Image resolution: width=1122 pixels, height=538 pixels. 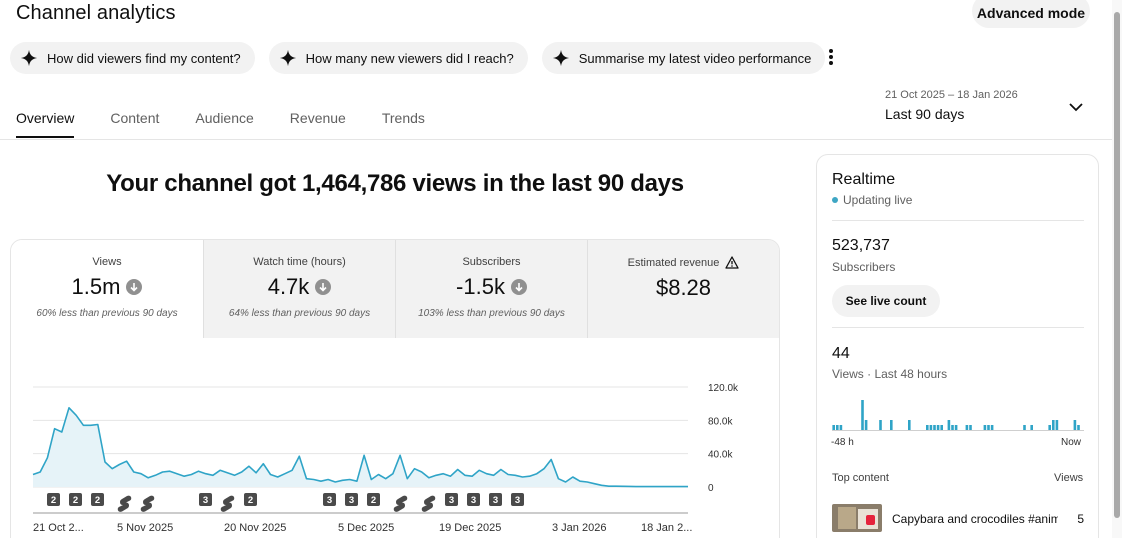 I want to click on tab-revenue: Revenue, so click(x=317, y=118).